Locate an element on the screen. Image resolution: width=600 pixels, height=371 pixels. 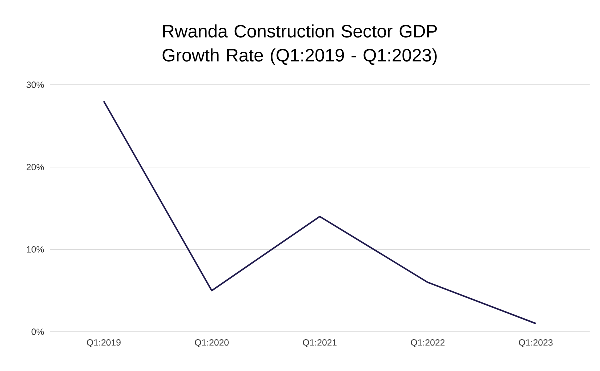
y-tick-label: 30% is located at coordinates (35, 85).